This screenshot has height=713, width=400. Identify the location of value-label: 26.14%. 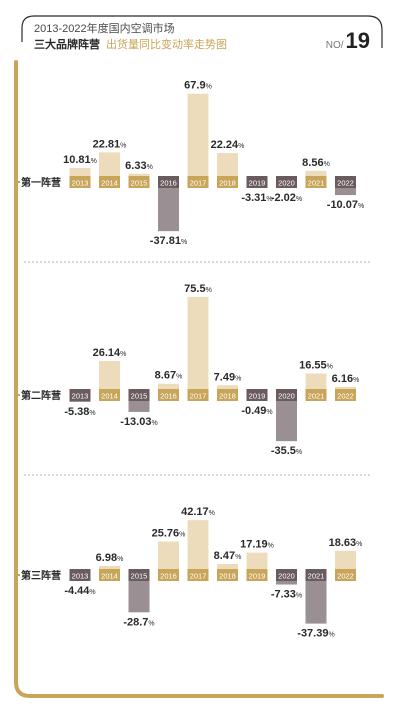
(110, 353).